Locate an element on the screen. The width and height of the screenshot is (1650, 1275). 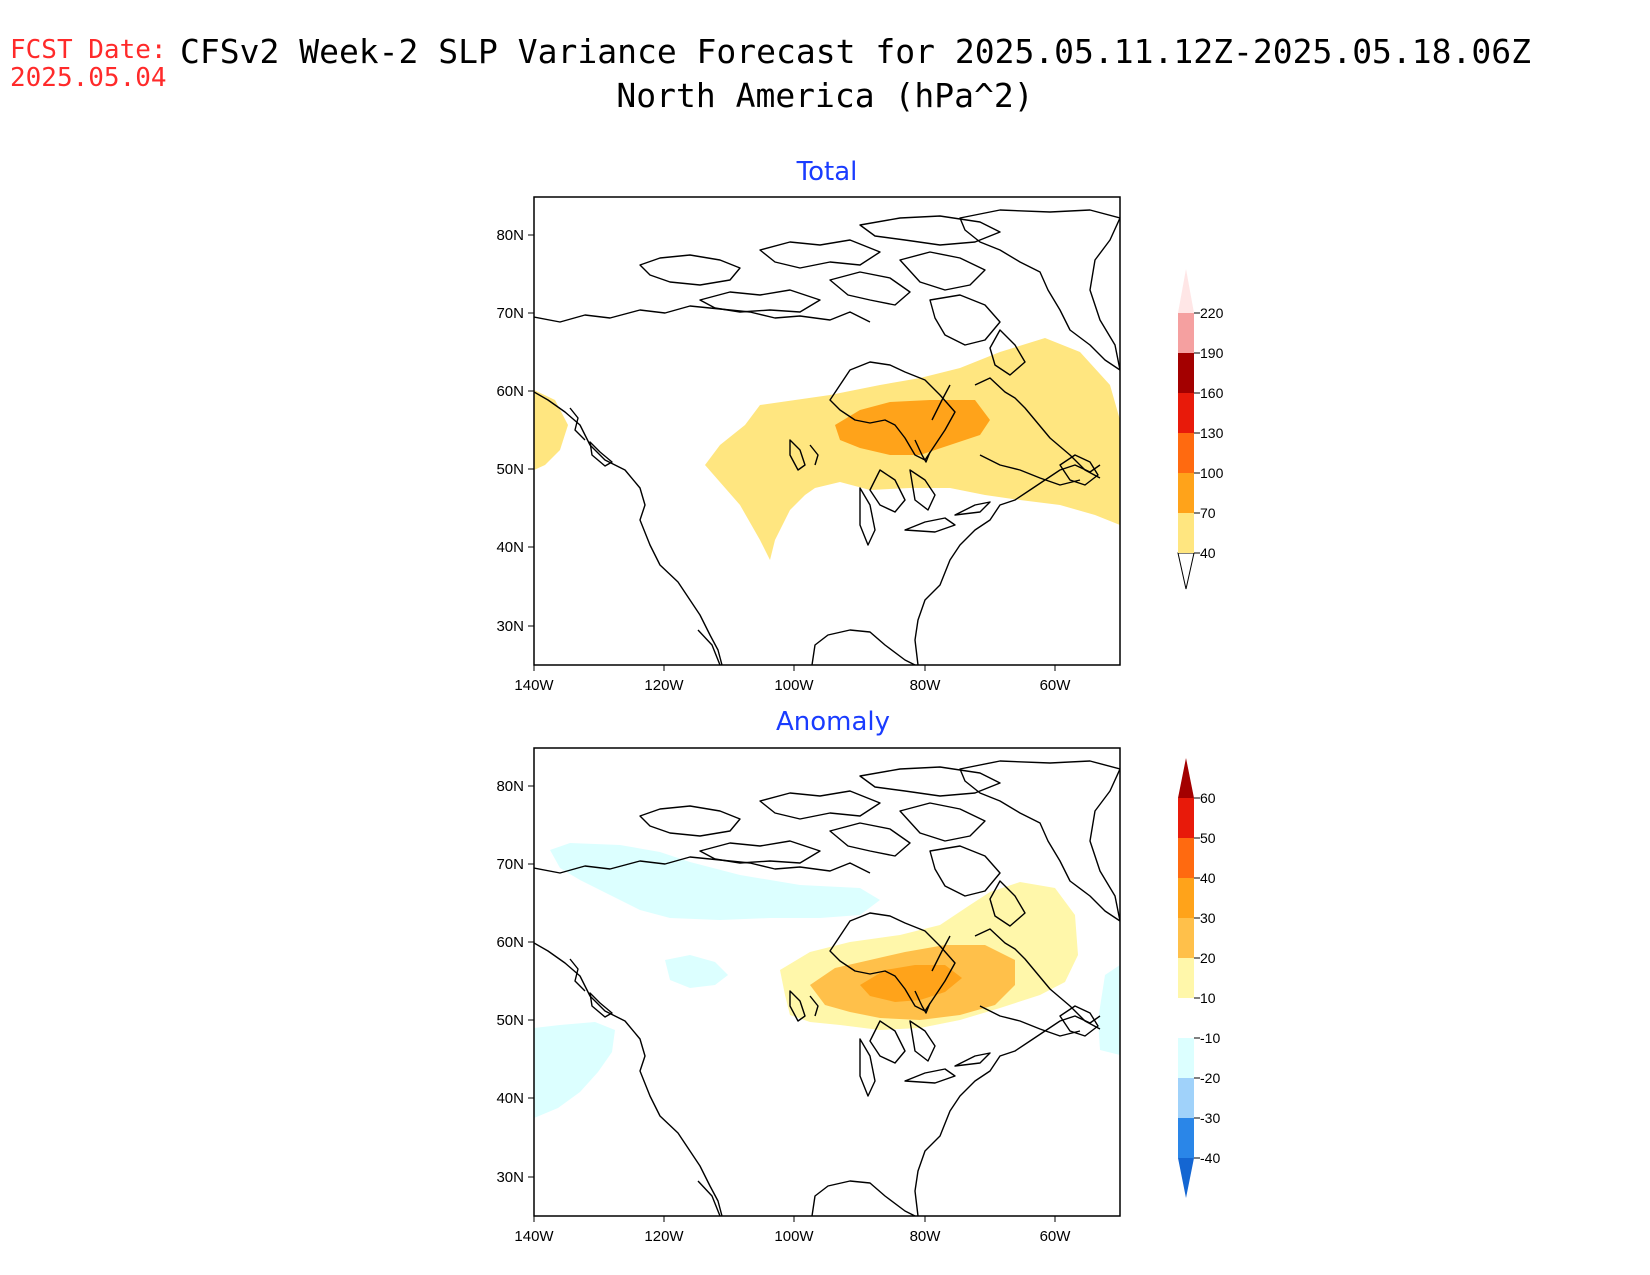
anomaly-contour-neg-east is located at coordinates (1109, 1010).